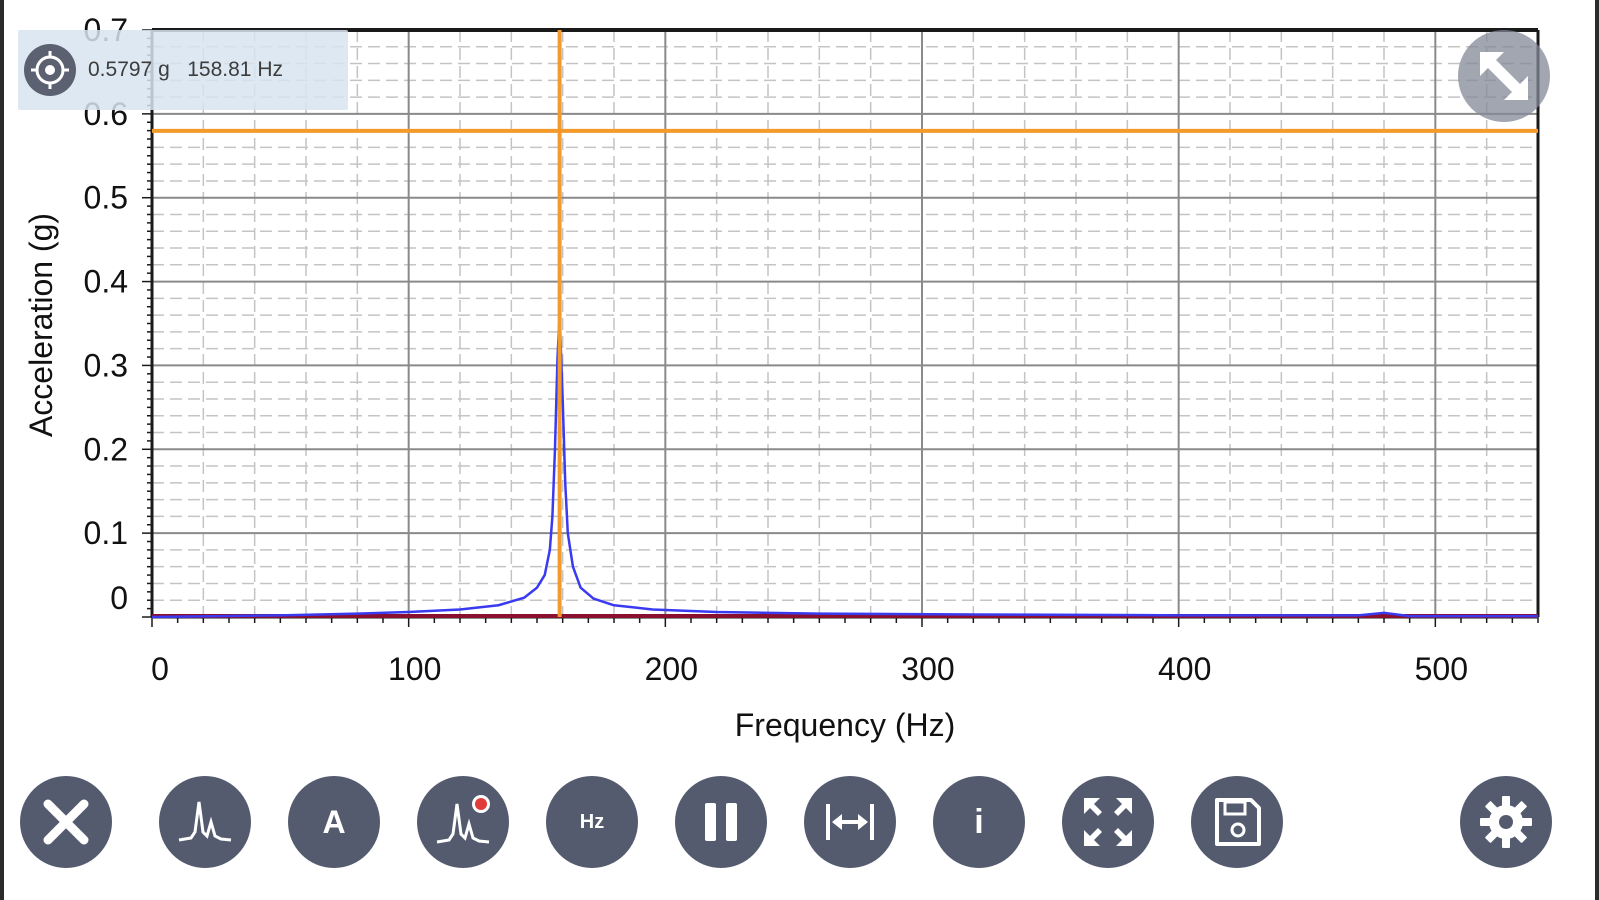  I want to click on gear-icon, so click(1506, 822).